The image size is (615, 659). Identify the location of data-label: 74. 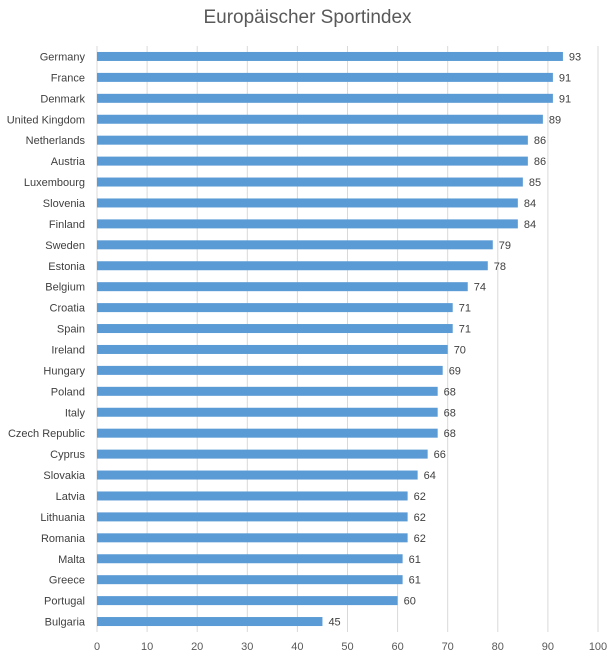
(480, 288).